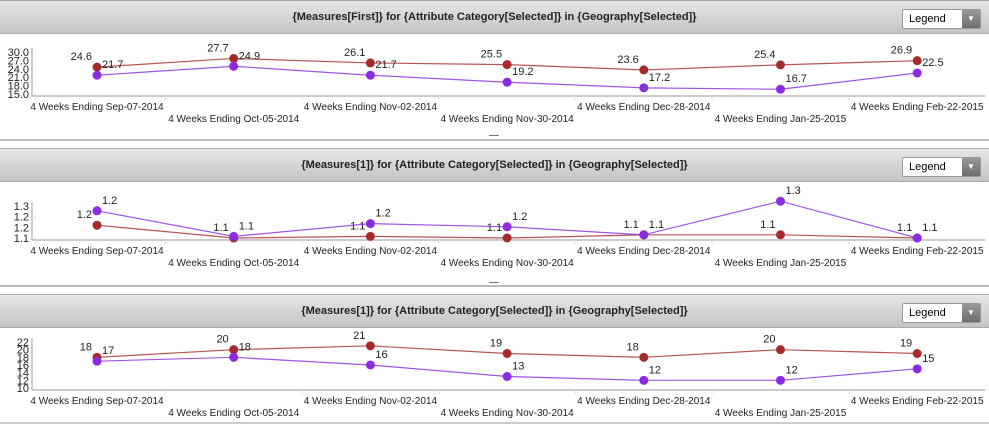  I want to click on y-tick-label: 18, so click(23, 358).